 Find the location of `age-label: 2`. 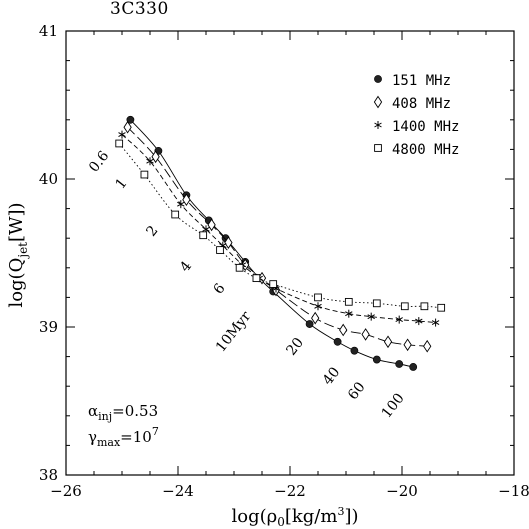

age-label: 2 is located at coordinates (152, 231).